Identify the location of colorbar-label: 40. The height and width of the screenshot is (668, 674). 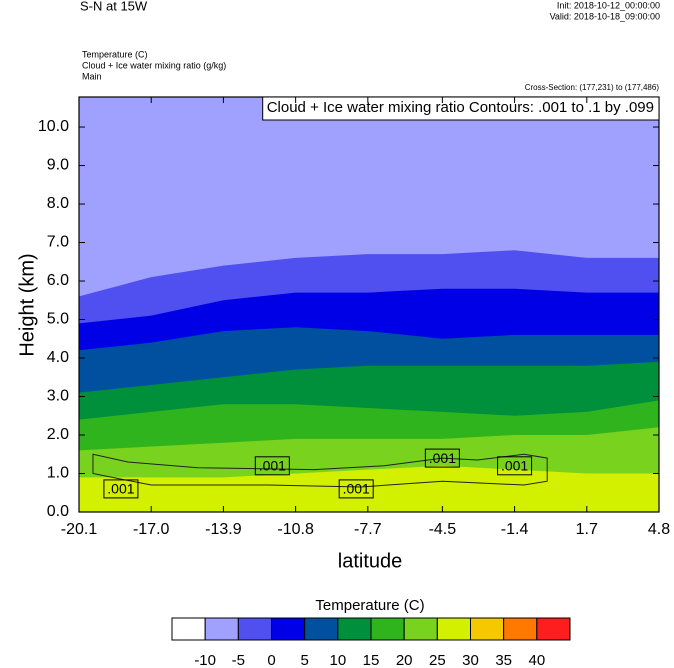
(536, 660).